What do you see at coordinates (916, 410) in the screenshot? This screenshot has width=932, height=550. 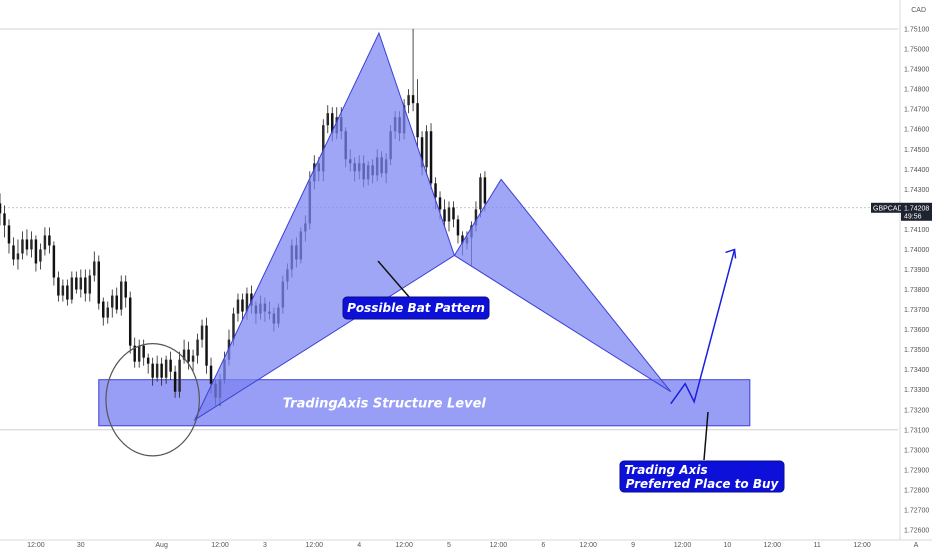 I see `price-tick-label: 1.73200` at bounding box center [916, 410].